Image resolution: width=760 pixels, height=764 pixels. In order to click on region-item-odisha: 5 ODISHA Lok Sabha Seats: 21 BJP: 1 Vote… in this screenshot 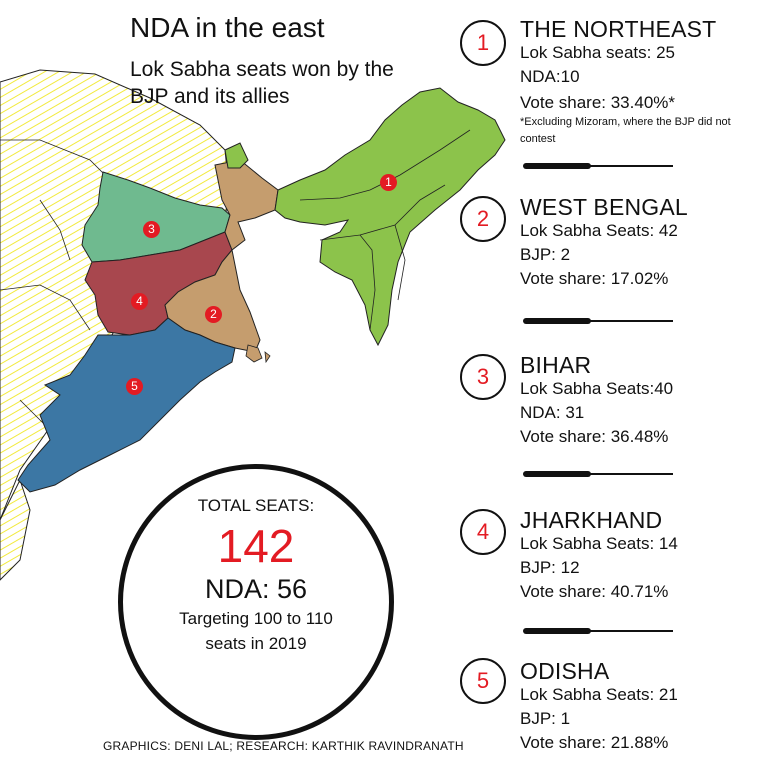, I will do `click(610, 706)`.